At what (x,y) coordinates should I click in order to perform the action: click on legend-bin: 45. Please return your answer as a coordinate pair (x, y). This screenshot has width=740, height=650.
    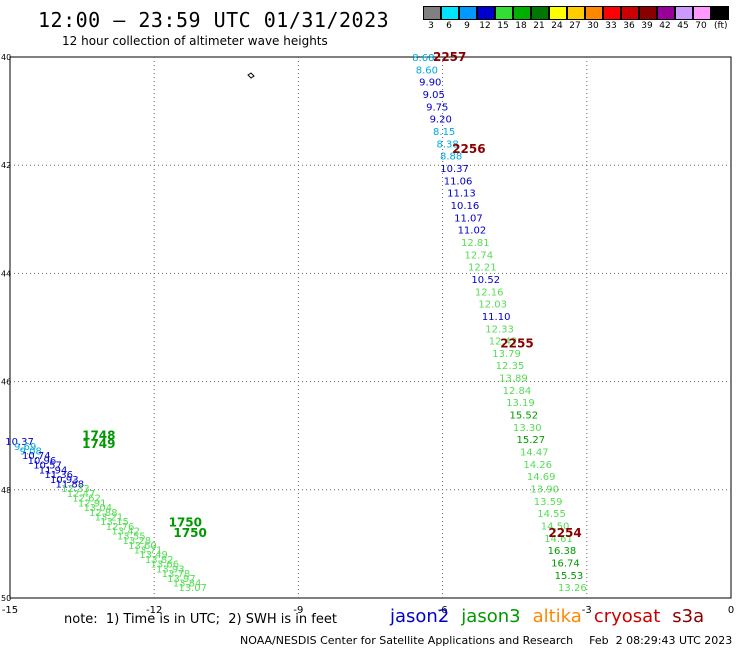
    Looking at the image, I should click on (683, 18).